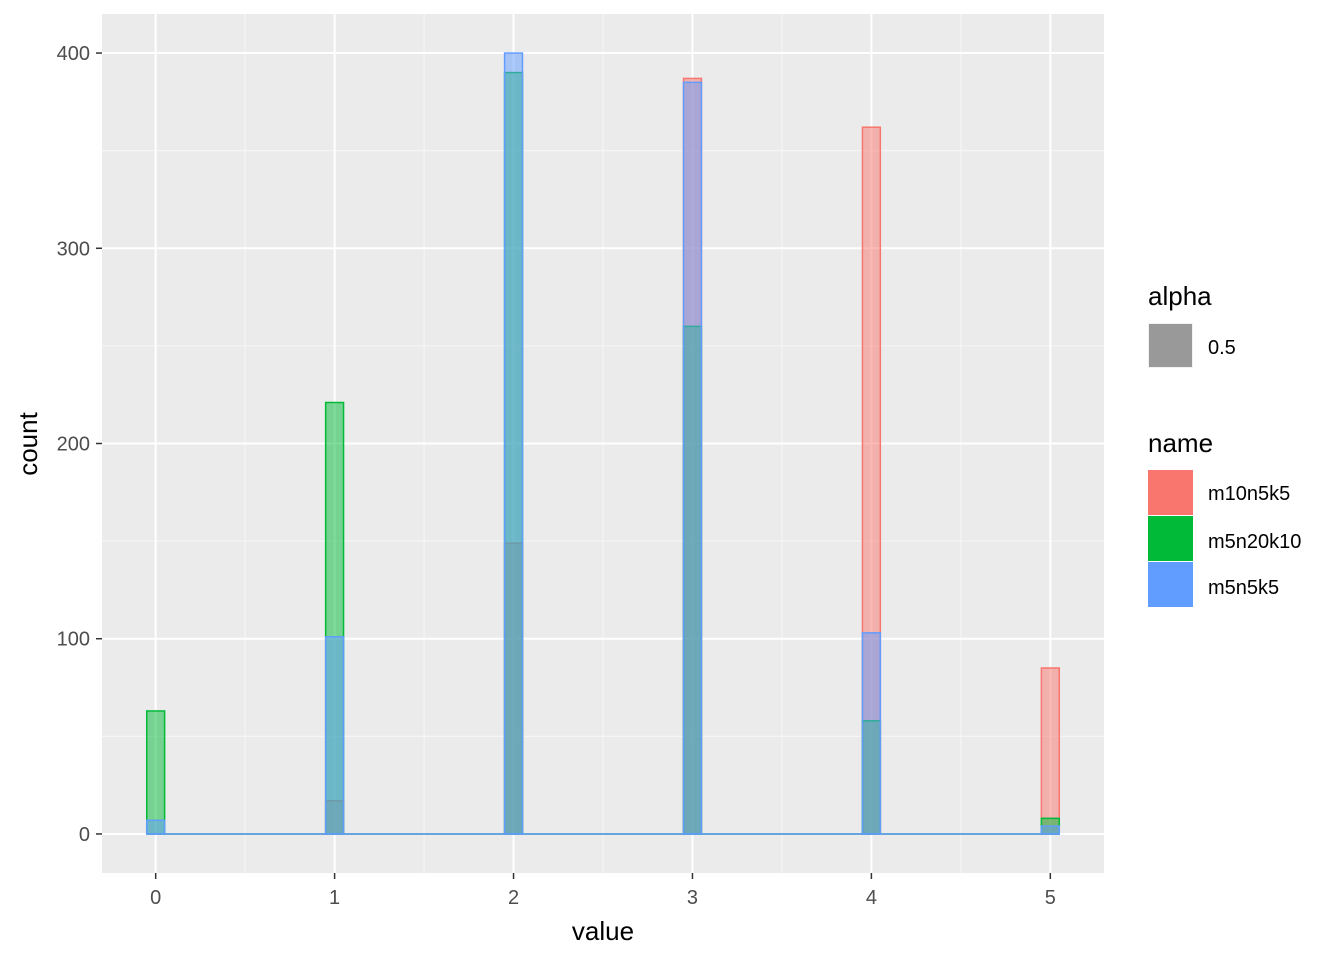 The height and width of the screenshot is (960, 1344). What do you see at coordinates (1170, 584) in the screenshot?
I see `legend-swatch-m5n5k5` at bounding box center [1170, 584].